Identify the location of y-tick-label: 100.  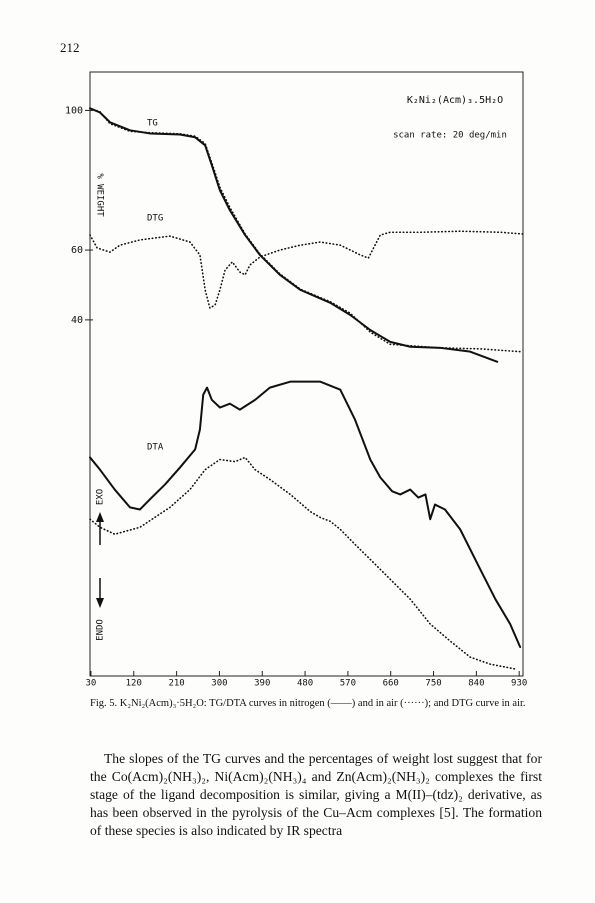
(74, 110).